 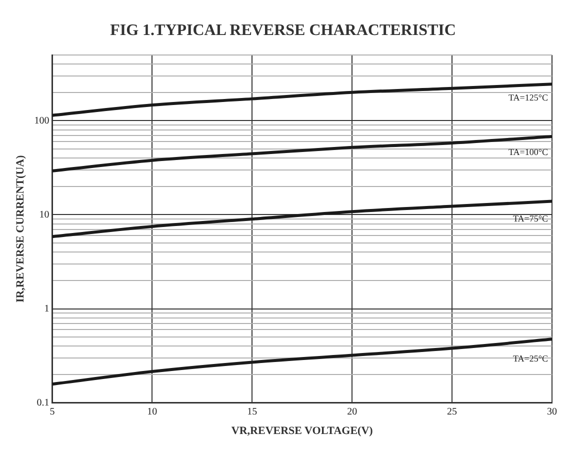 What do you see at coordinates (283, 31) in the screenshot?
I see `chart-title: FIG 1.TYPICAL REVERSE CHARACTERISTIC` at bounding box center [283, 31].